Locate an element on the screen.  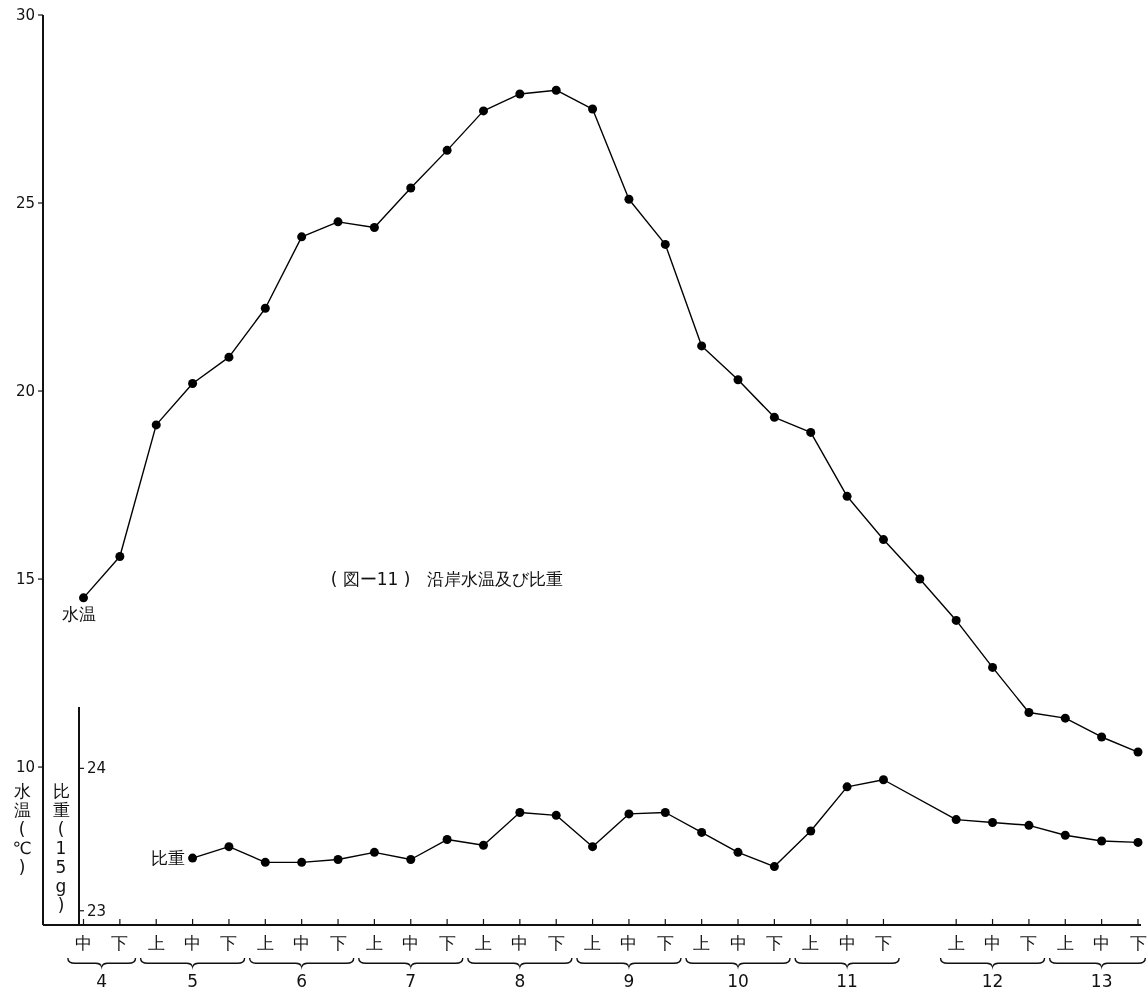
y2-tick-label: 24 is located at coordinates (97, 768).